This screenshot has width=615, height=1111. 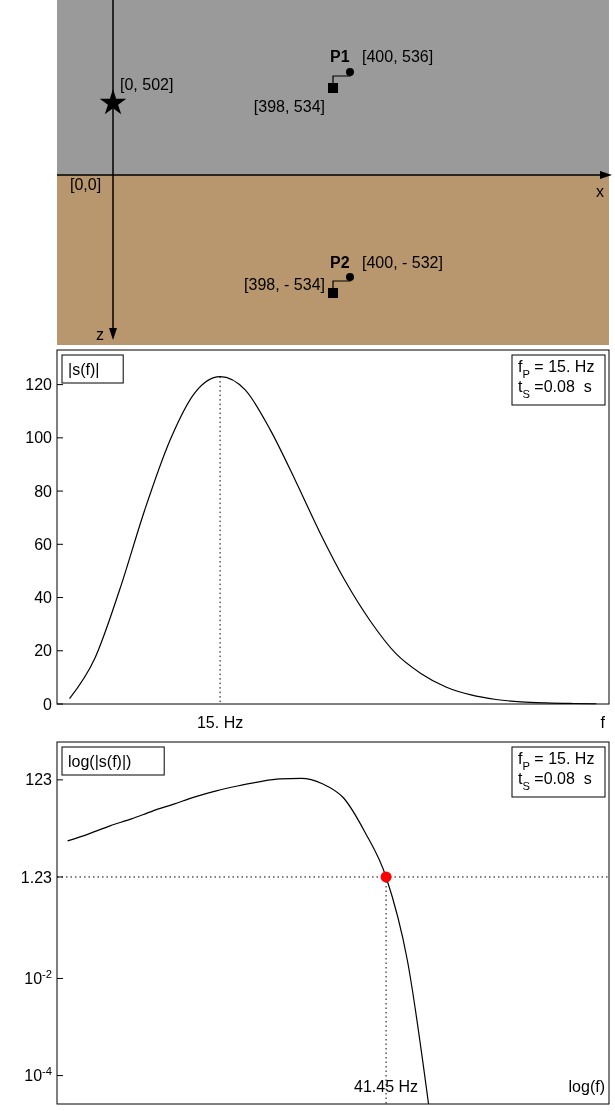 I want to click on y-tick-label: 100, so click(x=39, y=438).